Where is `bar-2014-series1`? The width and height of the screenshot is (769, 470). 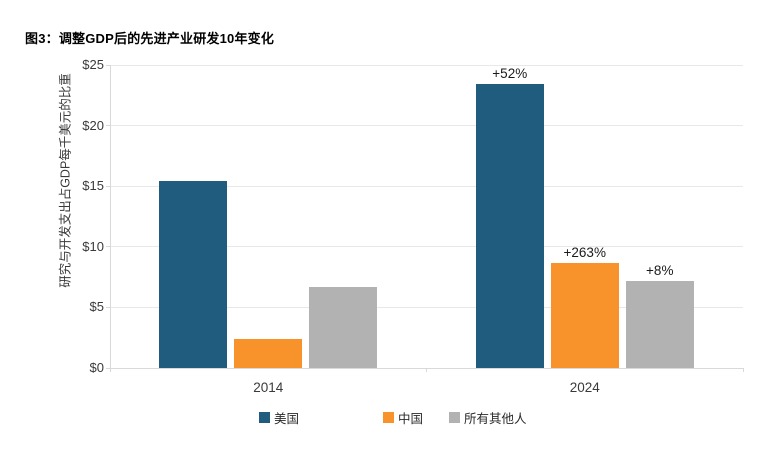
bar-2014-series1 is located at coordinates (268, 353).